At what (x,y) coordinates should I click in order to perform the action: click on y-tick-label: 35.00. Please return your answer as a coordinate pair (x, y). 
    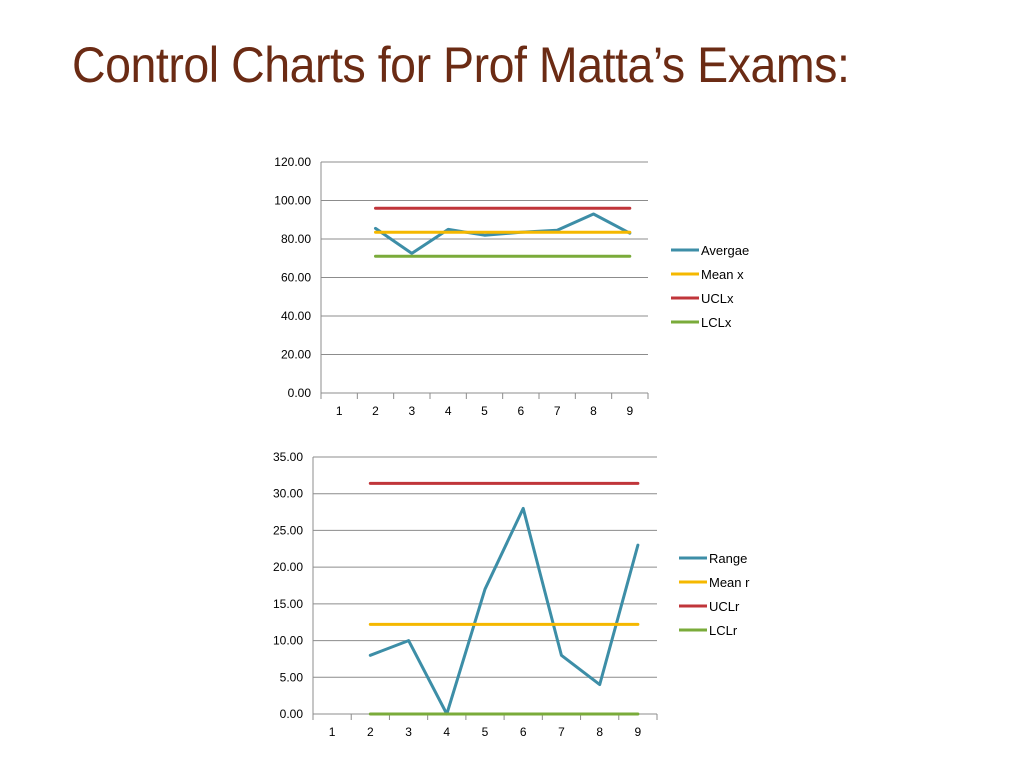
    Looking at the image, I should click on (288, 457).